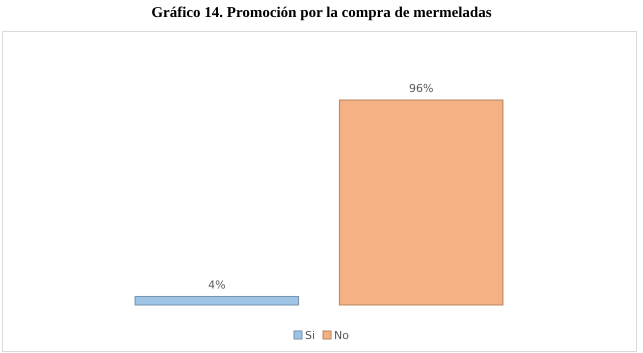  What do you see at coordinates (217, 285) in the screenshot?
I see `data-label: 4%` at bounding box center [217, 285].